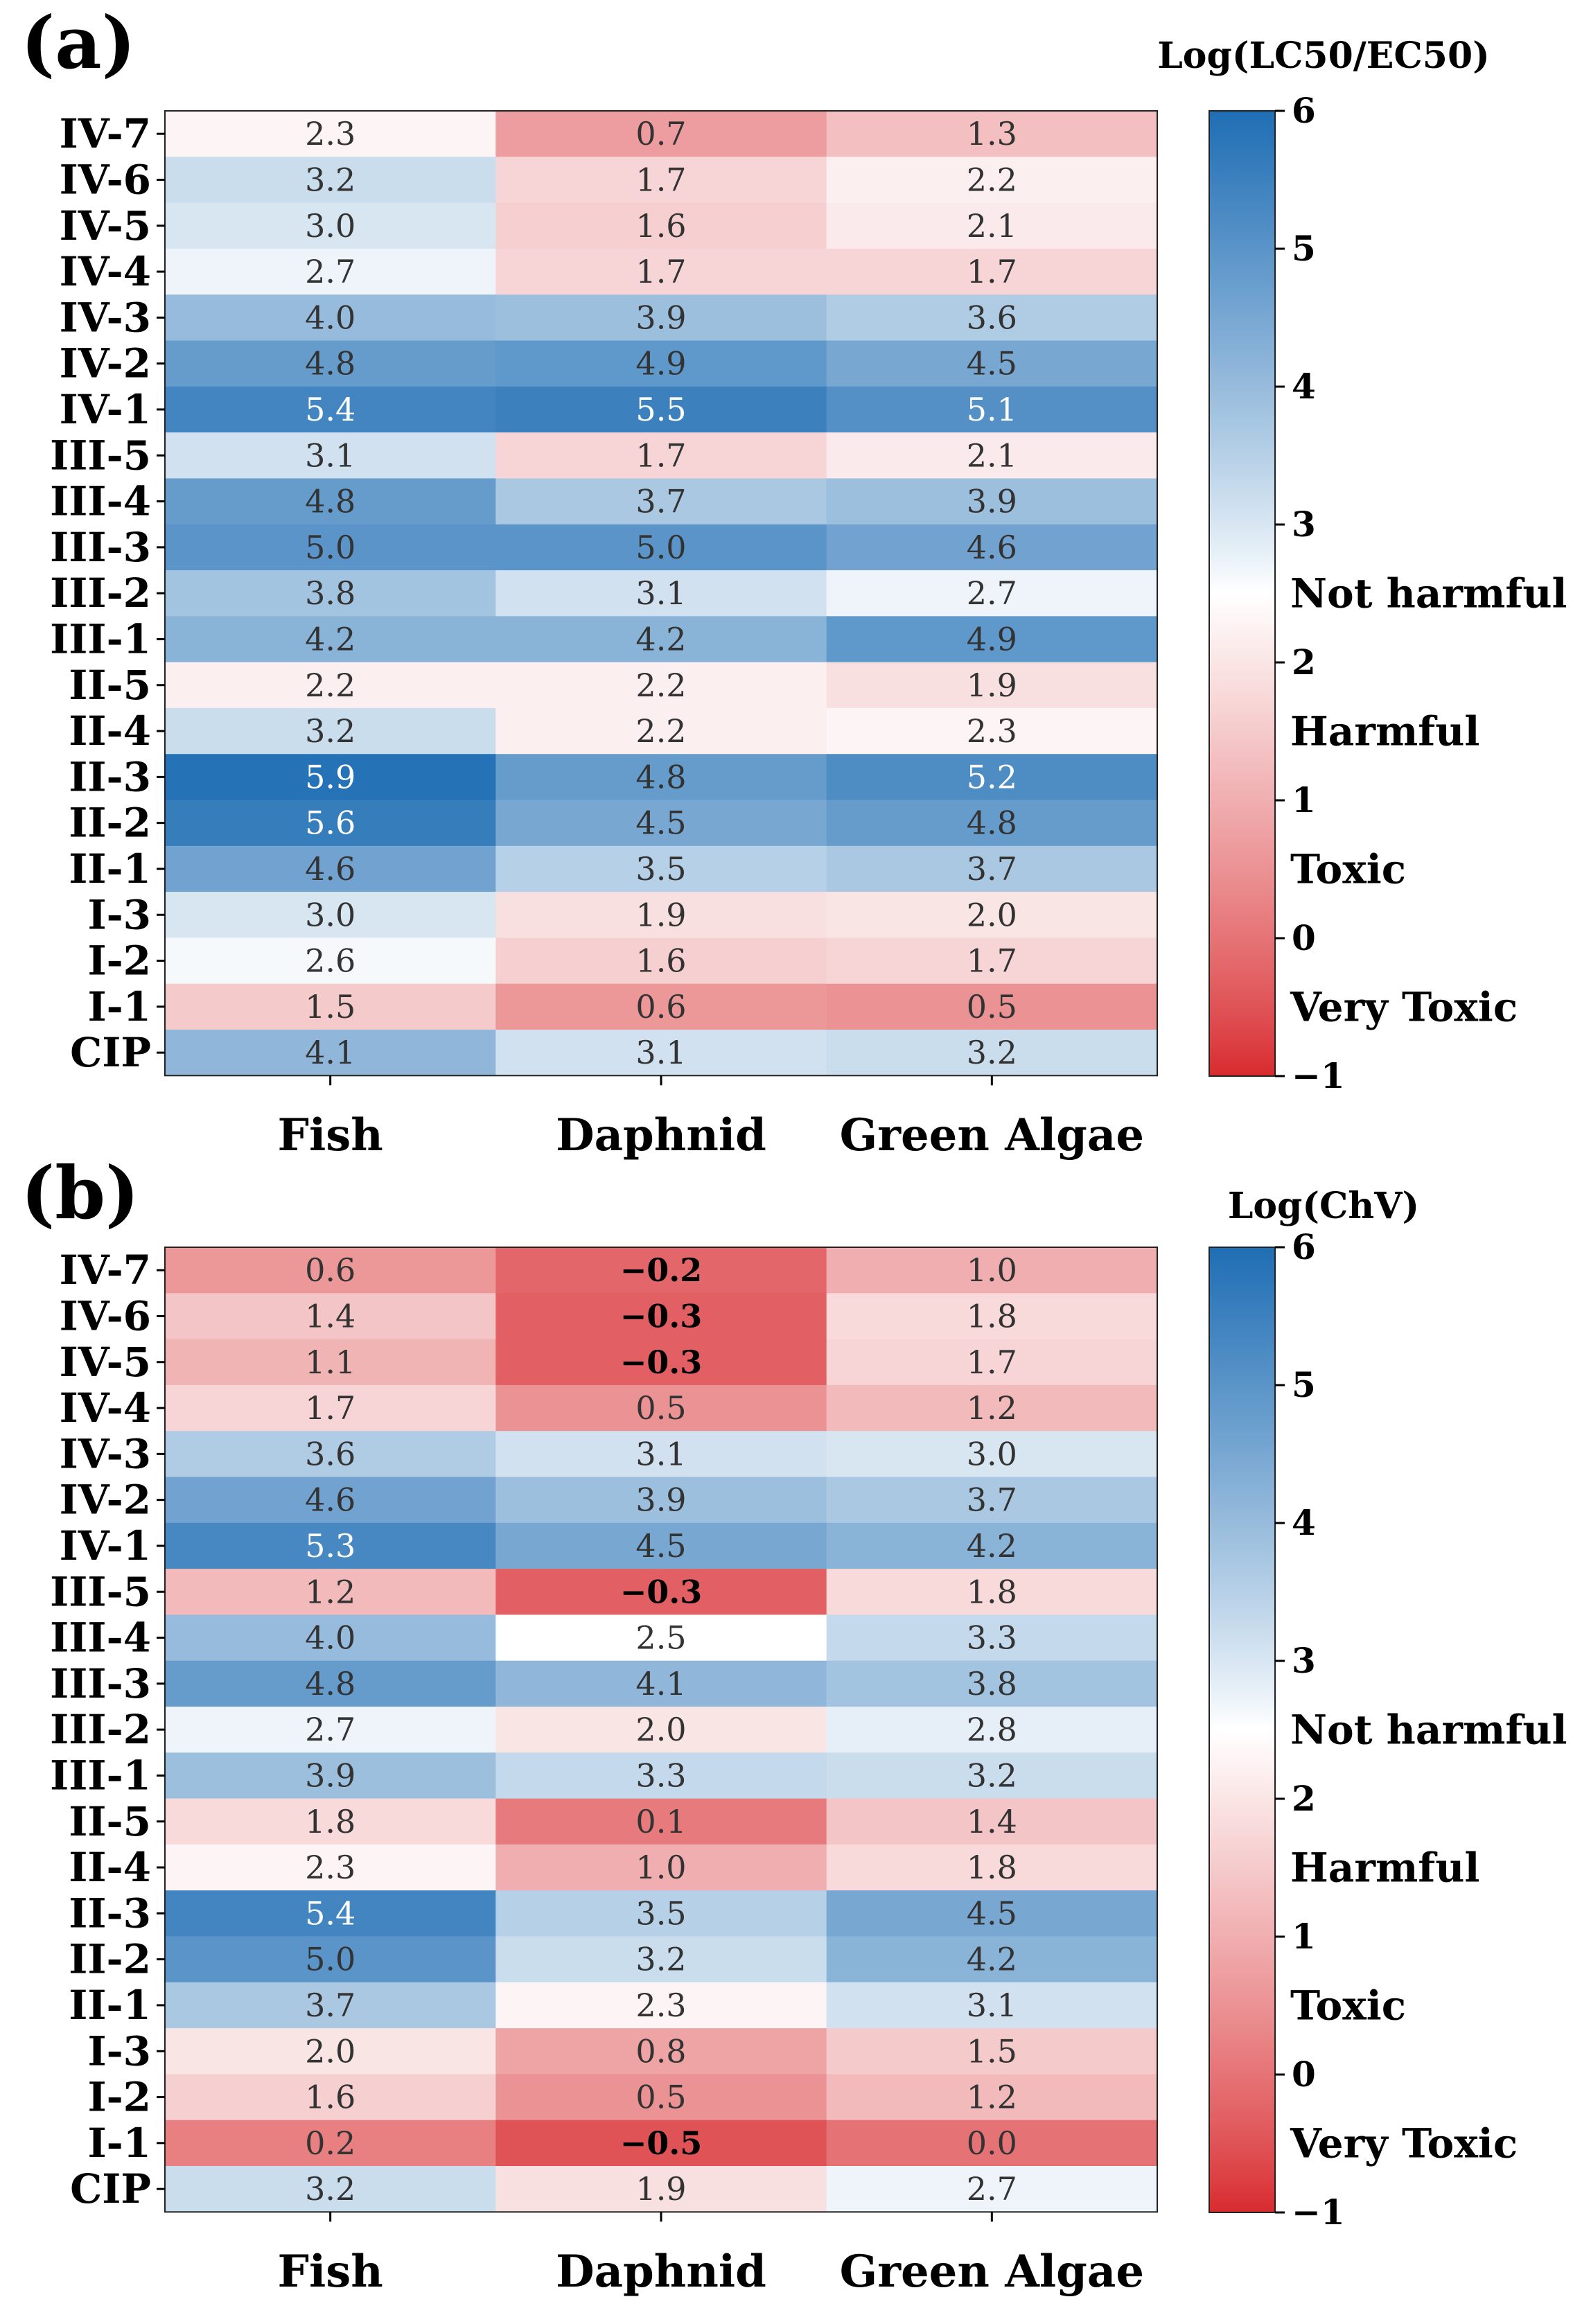  What do you see at coordinates (992, 1270) in the screenshot?
I see `cell-value-label: 1.0` at bounding box center [992, 1270].